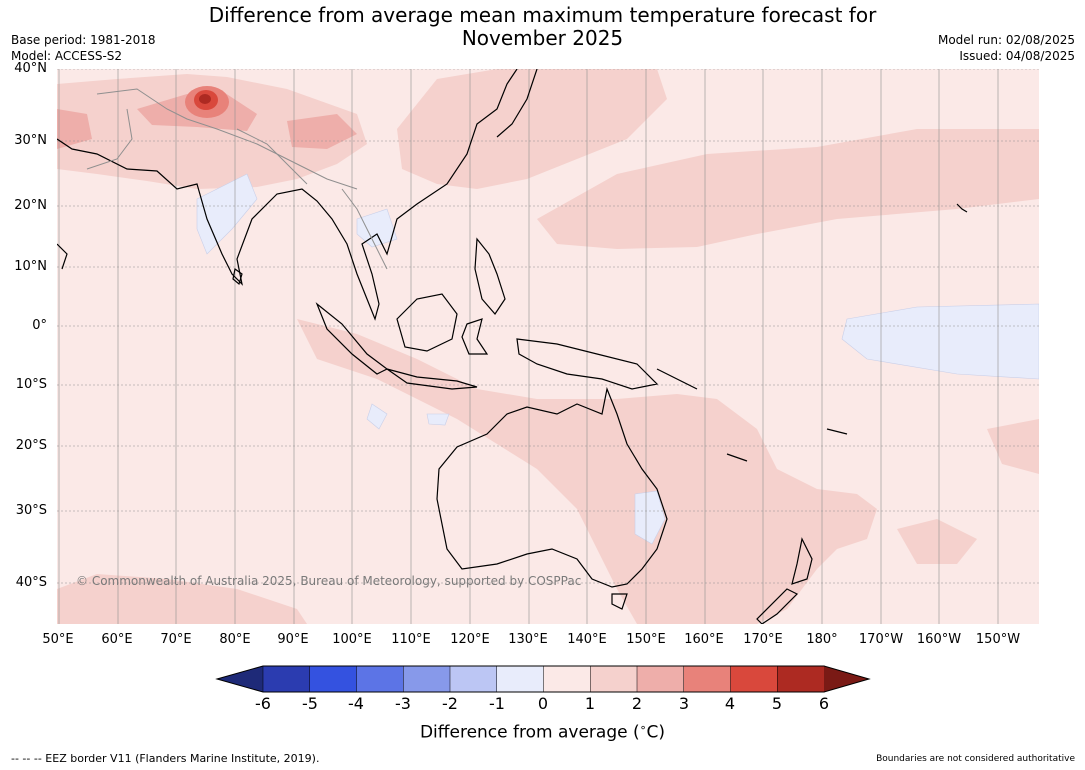 The height and width of the screenshot is (770, 1085). What do you see at coordinates (67, 56) in the screenshot?
I see `model-name: Model: ACCESS-S2` at bounding box center [67, 56].